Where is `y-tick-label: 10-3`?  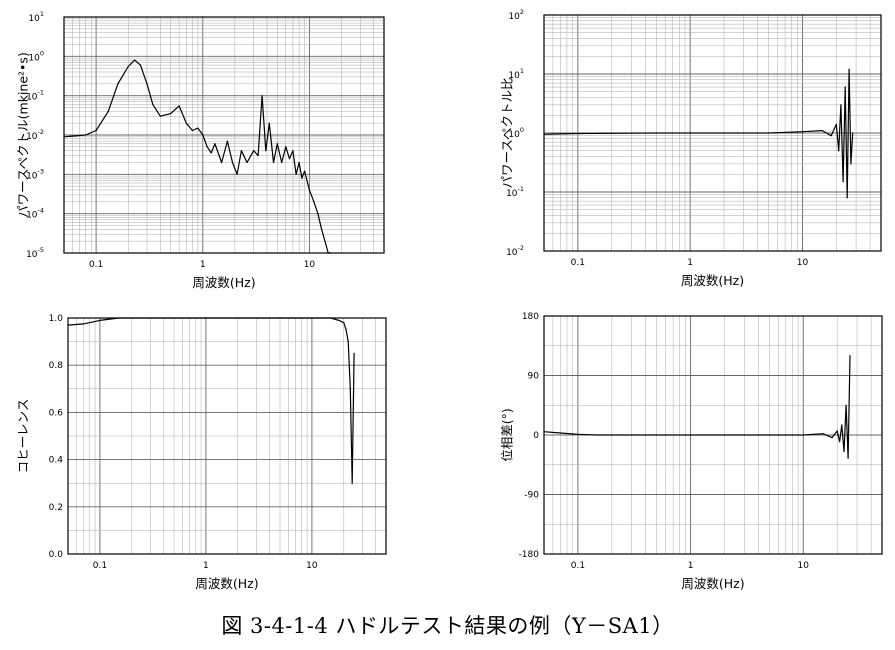 y-tick-label: 10-3 is located at coordinates (35, 174).